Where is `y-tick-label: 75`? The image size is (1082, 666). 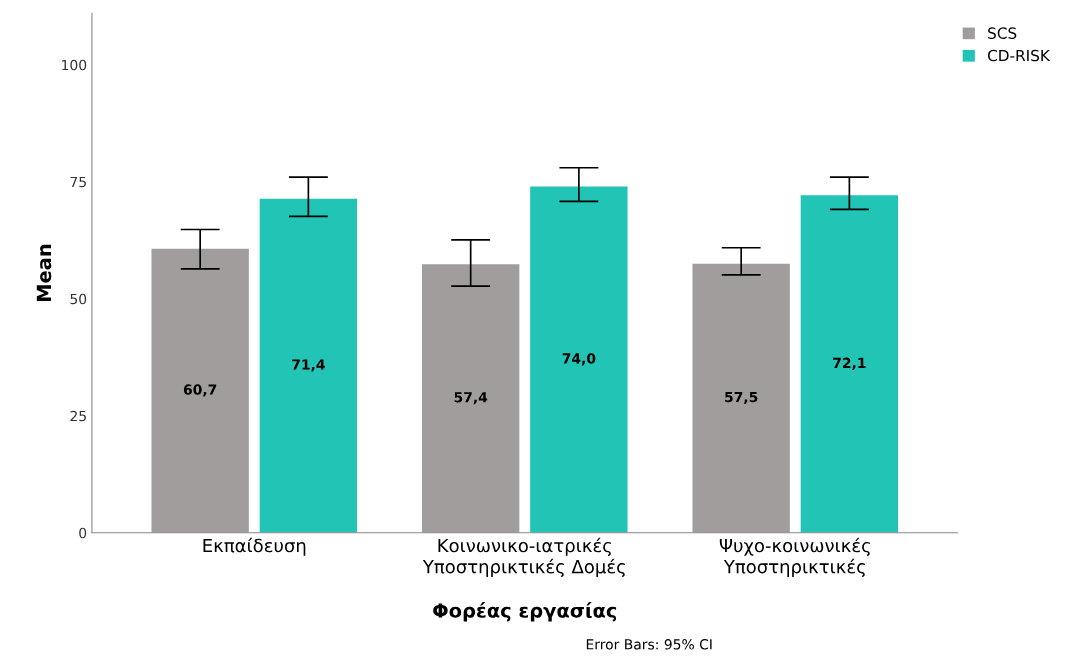 y-tick-label: 75 is located at coordinates (78, 182).